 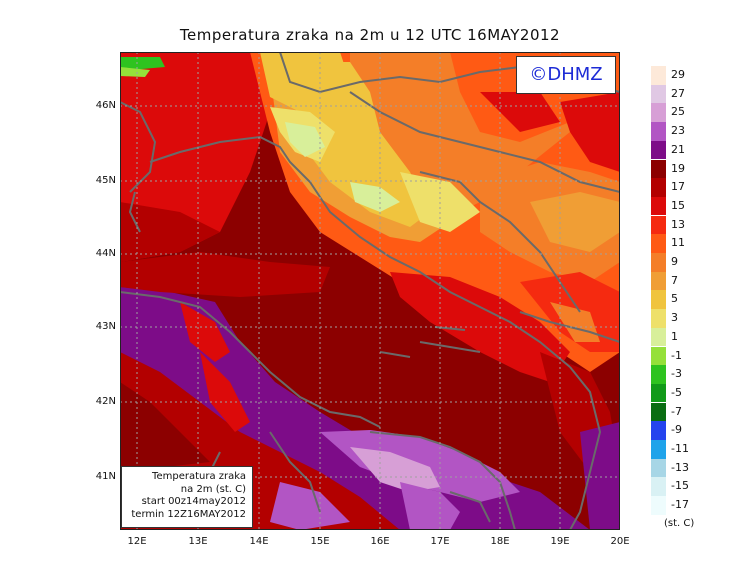 What do you see at coordinates (380, 541) in the screenshot?
I see `lon-label: 16E` at bounding box center [380, 541].